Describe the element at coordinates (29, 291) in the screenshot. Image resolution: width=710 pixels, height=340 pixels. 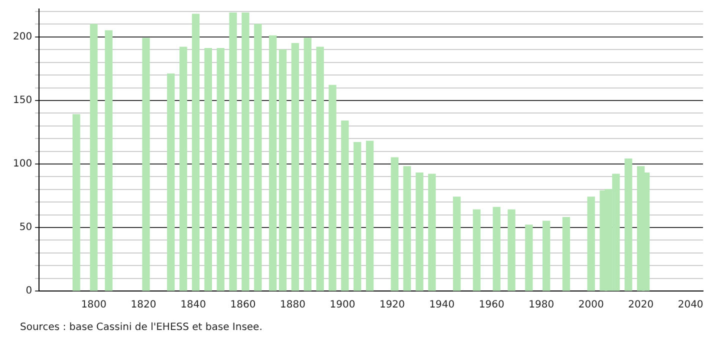
I see `y-tick-label: 0` at that location.